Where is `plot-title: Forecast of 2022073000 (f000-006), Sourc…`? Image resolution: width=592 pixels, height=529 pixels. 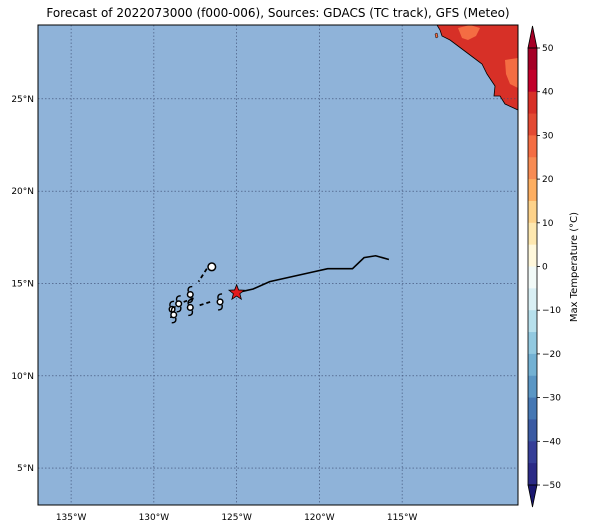 plot-title: Forecast of 2022073000 (f000-006), Sourc… is located at coordinates (278, 13).